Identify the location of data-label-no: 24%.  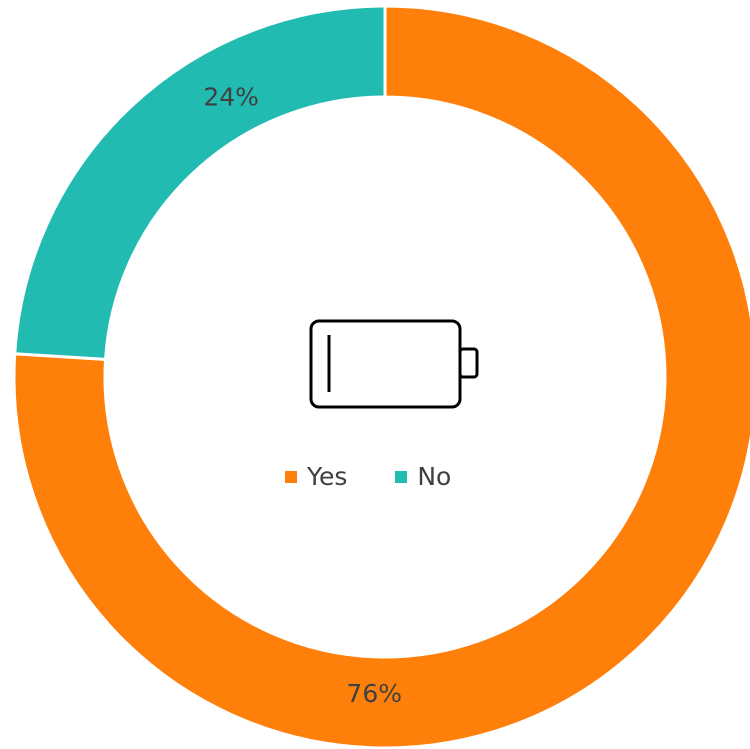
(231, 97).